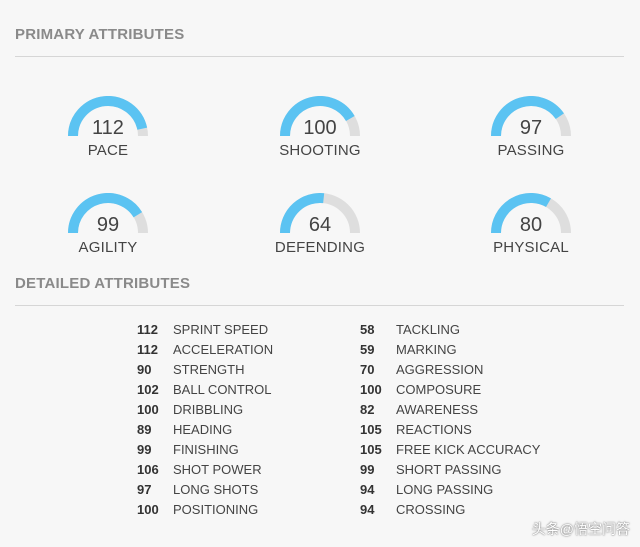 Image resolution: width=640 pixels, height=547 pixels. What do you see at coordinates (319, 56) in the screenshot?
I see `primary-divider` at bounding box center [319, 56].